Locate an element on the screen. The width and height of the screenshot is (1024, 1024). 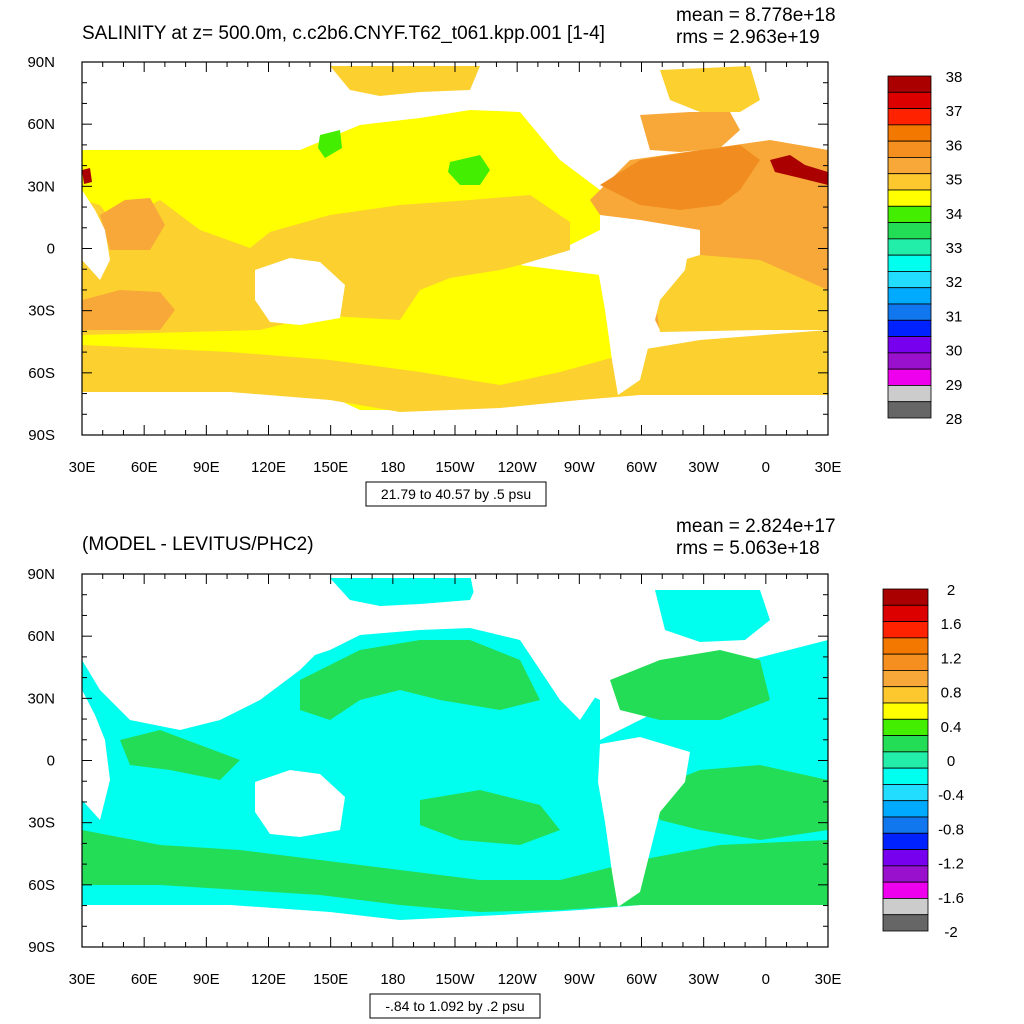
y-tick-label: 90S is located at coordinates (41, 947).